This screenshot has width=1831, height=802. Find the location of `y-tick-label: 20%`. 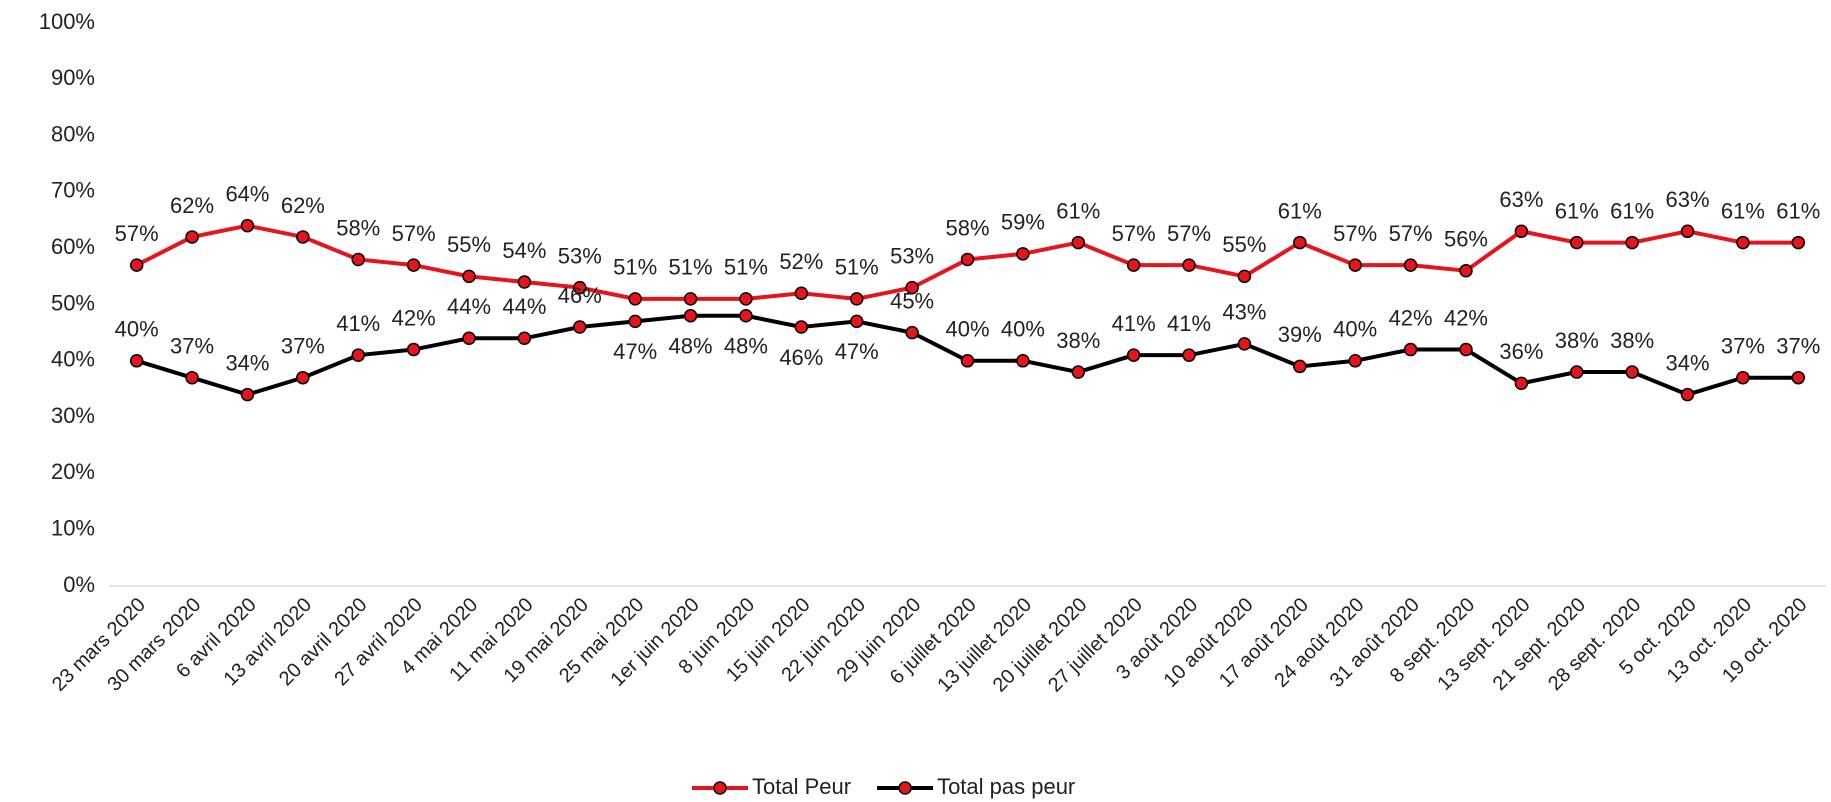

y-tick-label: 20% is located at coordinates (73, 471).